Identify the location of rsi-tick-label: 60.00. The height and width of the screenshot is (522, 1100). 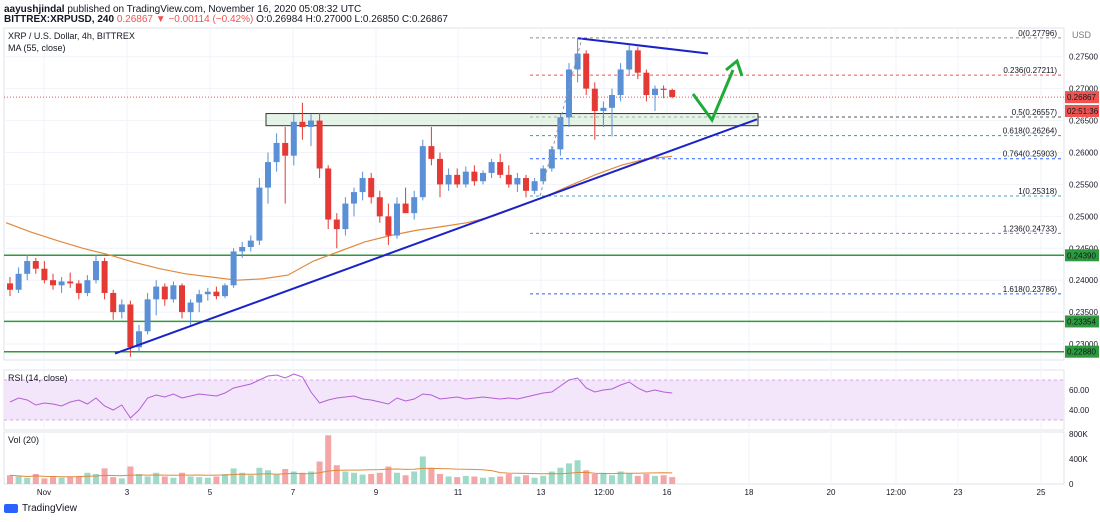
(1079, 390).